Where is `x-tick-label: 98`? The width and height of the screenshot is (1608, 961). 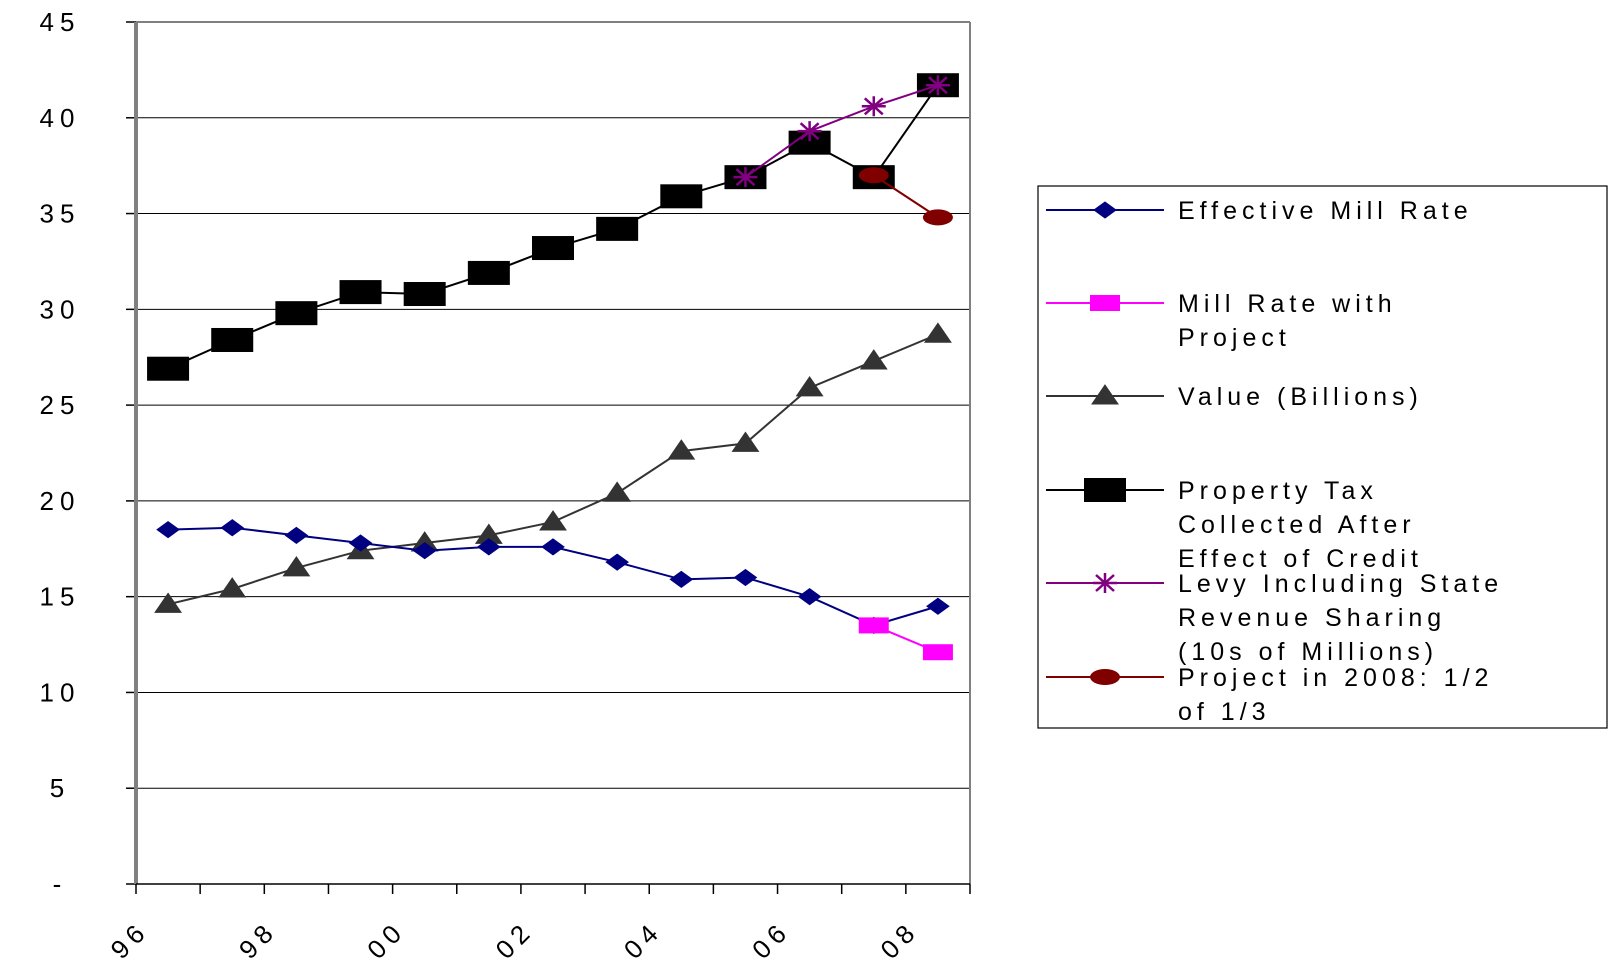
x-tick-label: 98 is located at coordinates (258, 938).